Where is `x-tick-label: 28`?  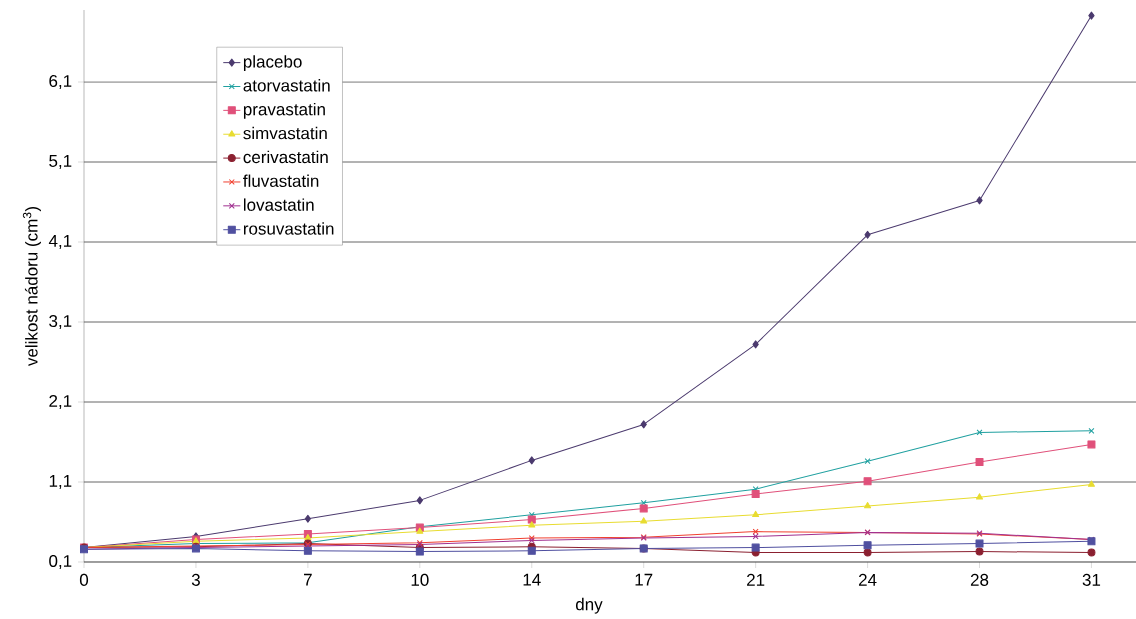 x-tick-label: 28 is located at coordinates (979, 579).